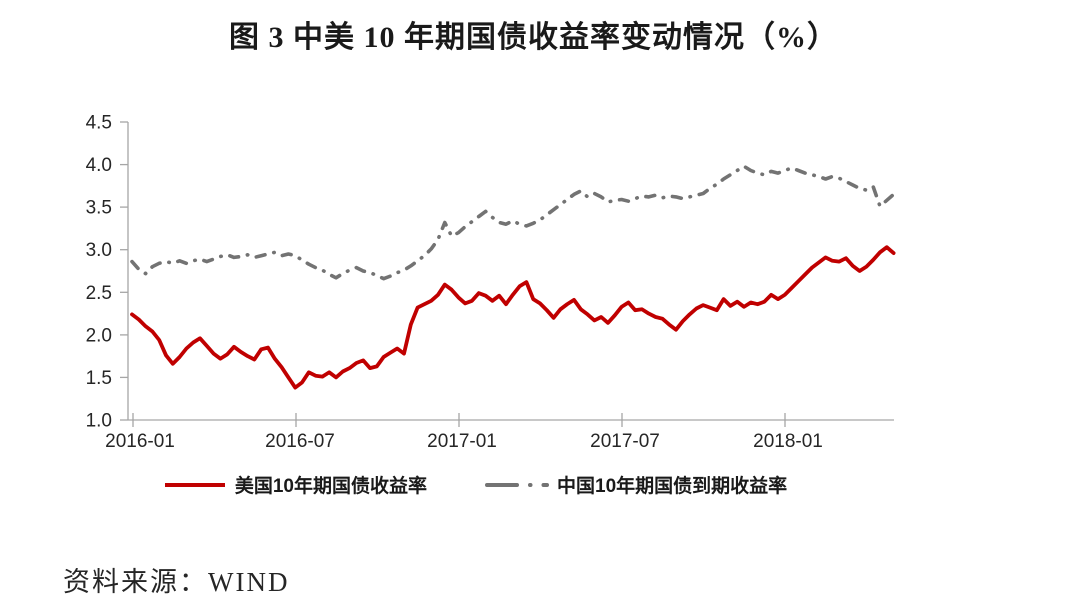  What do you see at coordinates (99, 123) in the screenshot?
I see `y-tick-label: 4.5` at bounding box center [99, 123].